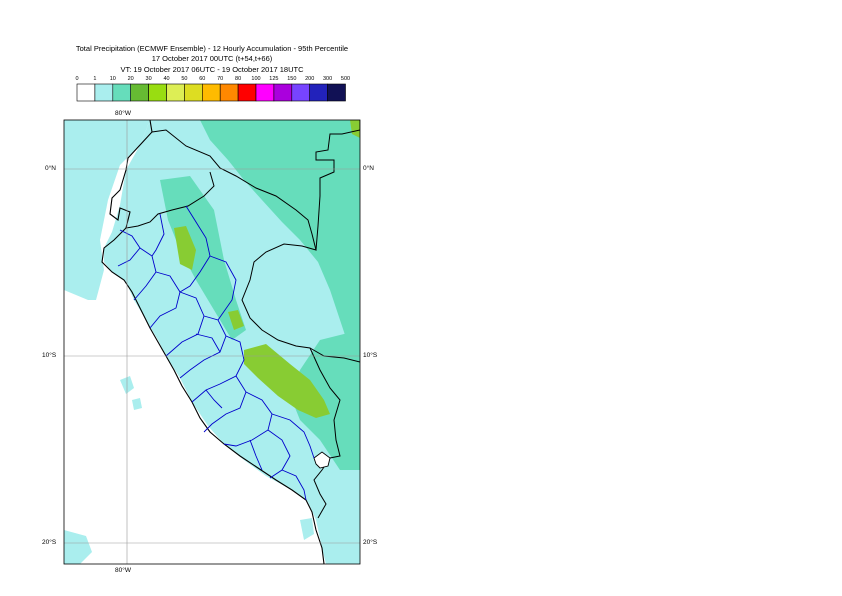 The width and height of the screenshot is (842, 596). Describe the element at coordinates (137, 404) in the screenshot. I see `ocean-precip-patch-b` at that location.